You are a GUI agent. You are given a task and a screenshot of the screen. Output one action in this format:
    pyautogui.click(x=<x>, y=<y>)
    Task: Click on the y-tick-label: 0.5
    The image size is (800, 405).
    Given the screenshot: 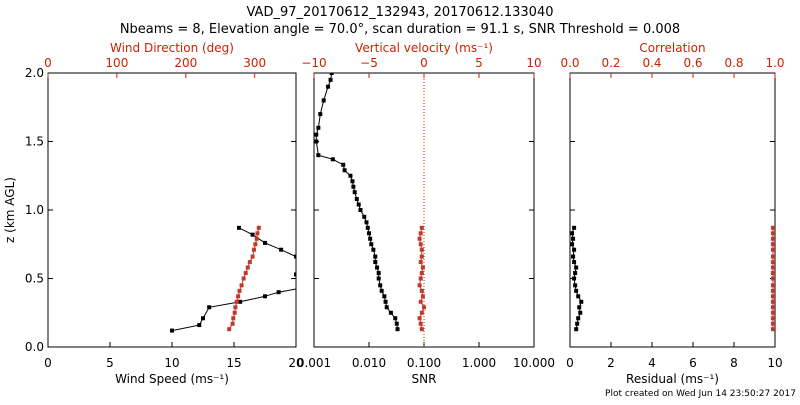 What is the action you would take?
    pyautogui.click(x=34, y=279)
    